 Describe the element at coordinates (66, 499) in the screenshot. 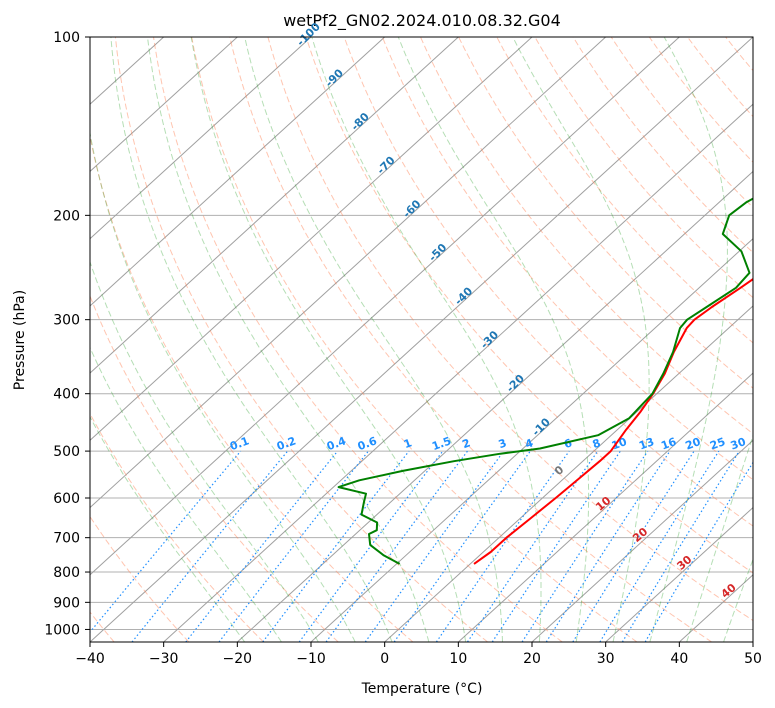

I see `y-tick-label: 600` at that location.